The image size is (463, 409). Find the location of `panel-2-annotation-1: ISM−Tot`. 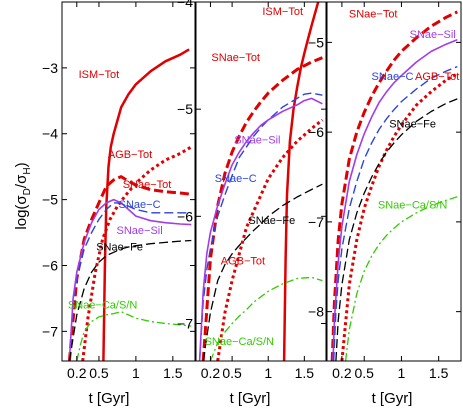

panel-2-annotation-1: ISM−Tot is located at coordinates (282, 12).